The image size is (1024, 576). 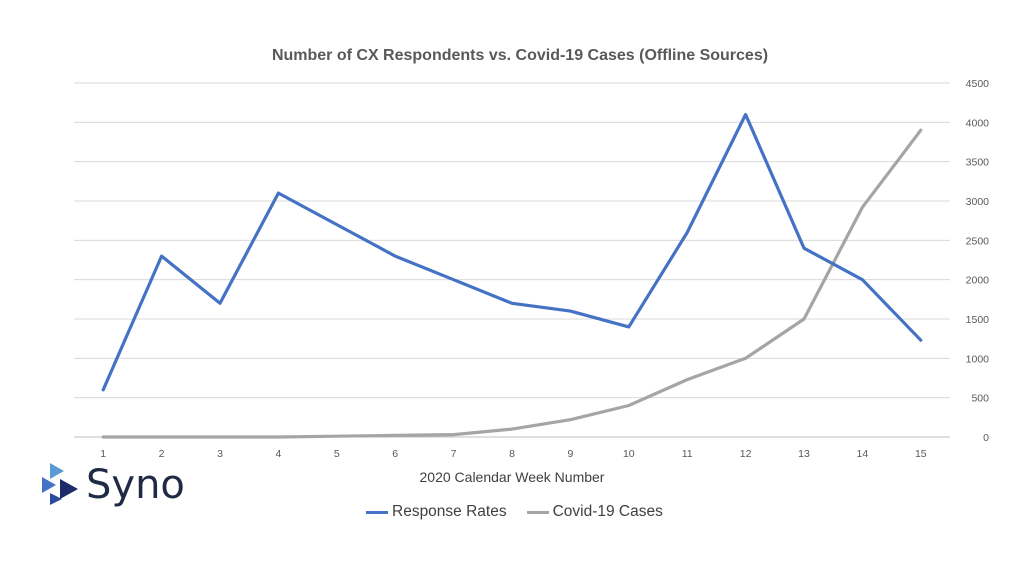 I want to click on y-tick-label: 4500, so click(x=978, y=84).